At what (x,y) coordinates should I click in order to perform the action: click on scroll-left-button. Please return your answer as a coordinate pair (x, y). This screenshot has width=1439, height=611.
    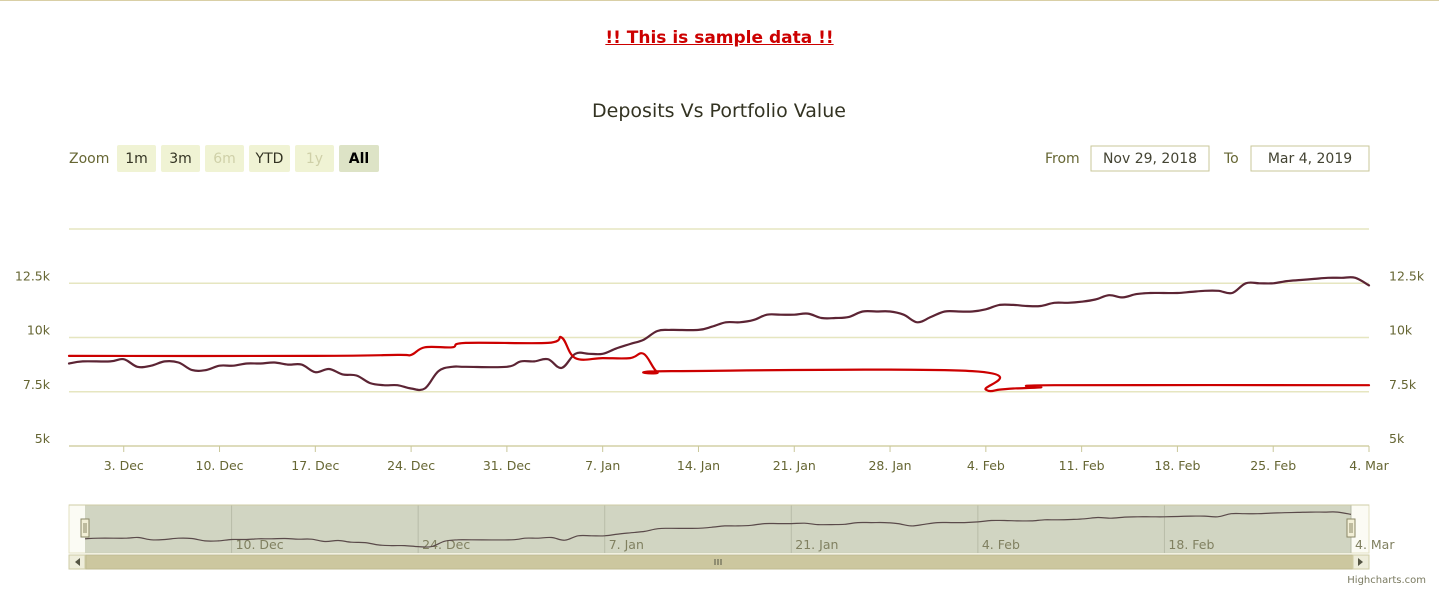
    Looking at the image, I should click on (77, 562).